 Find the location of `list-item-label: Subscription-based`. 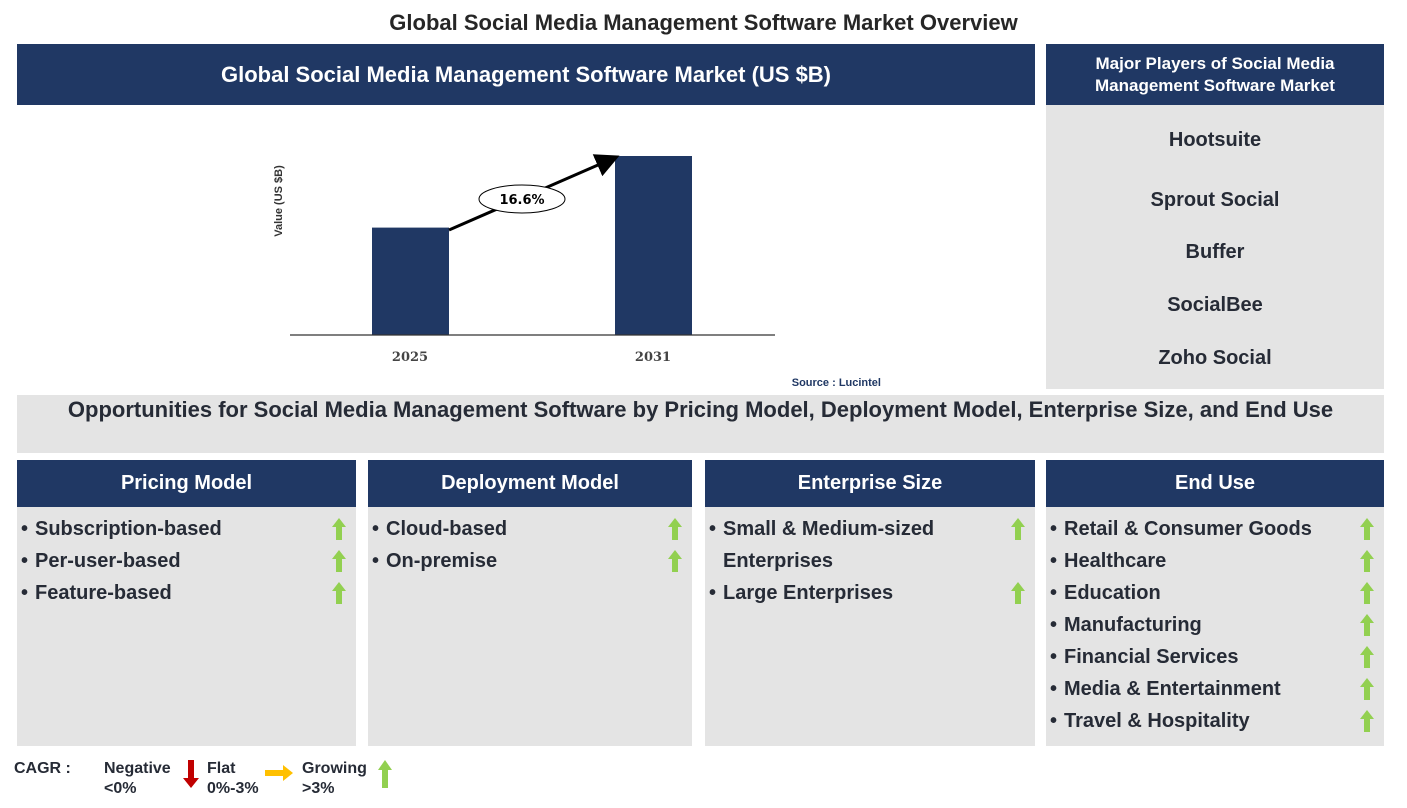

list-item-label: Subscription-based is located at coordinates (128, 529).